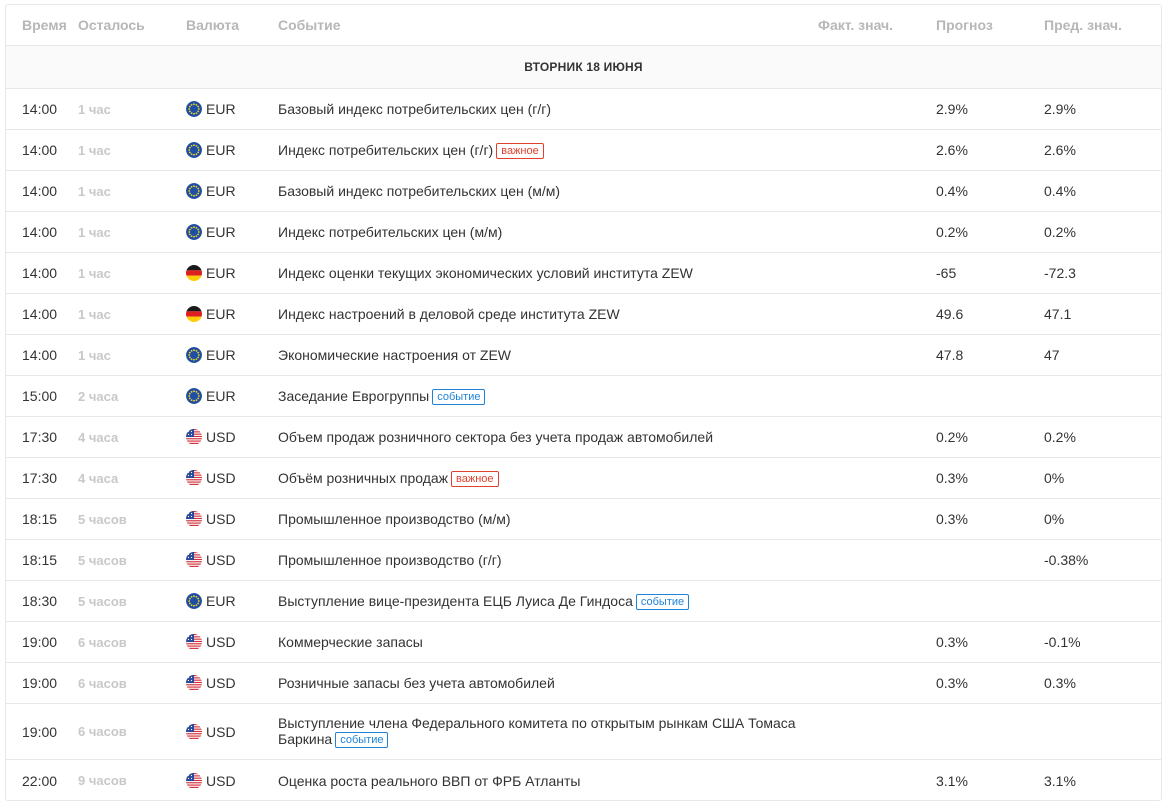 Image resolution: width=1169 pixels, height=807 pixels. Describe the element at coordinates (548, 150) in the screenshot. I see `event-name-cell: Индекс потребительских цен (г/г) важное` at that location.